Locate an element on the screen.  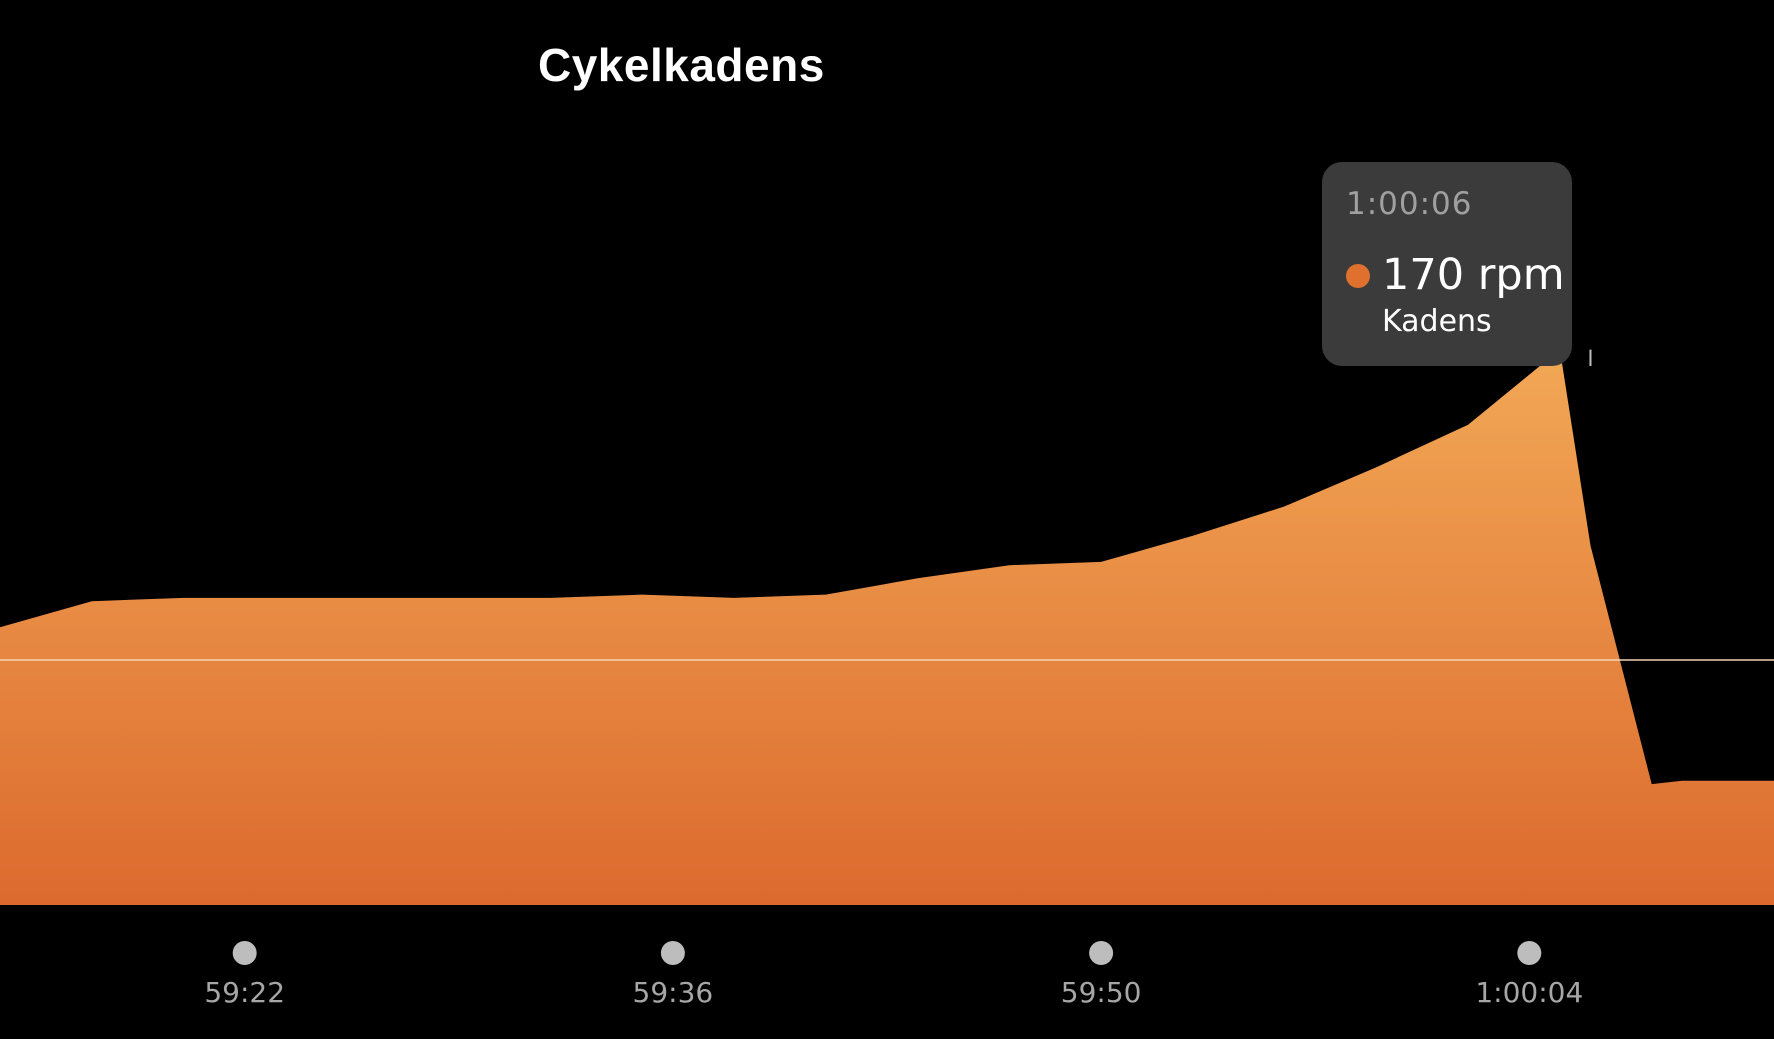
x-axis: 59:22 59:36 59:50 1:00:04 is located at coordinates (893, 975).